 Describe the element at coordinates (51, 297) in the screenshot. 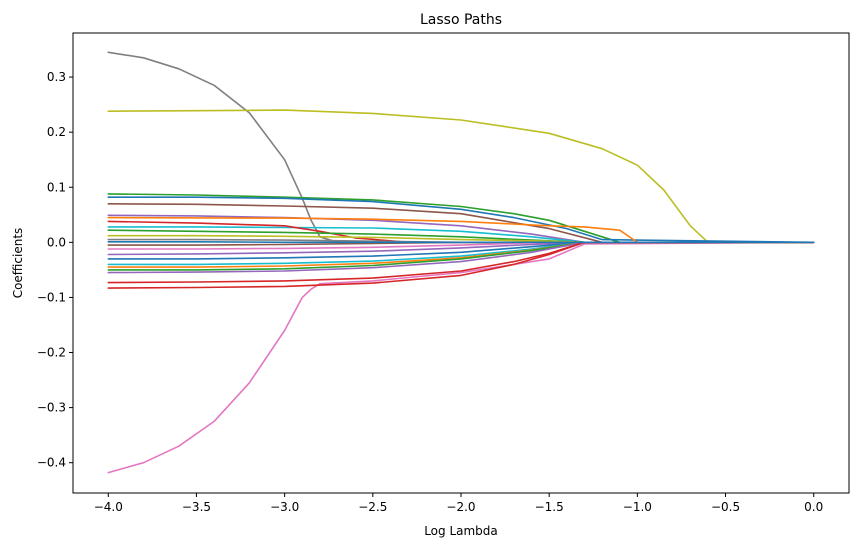

I see `y-tick-label: −0.1` at that location.